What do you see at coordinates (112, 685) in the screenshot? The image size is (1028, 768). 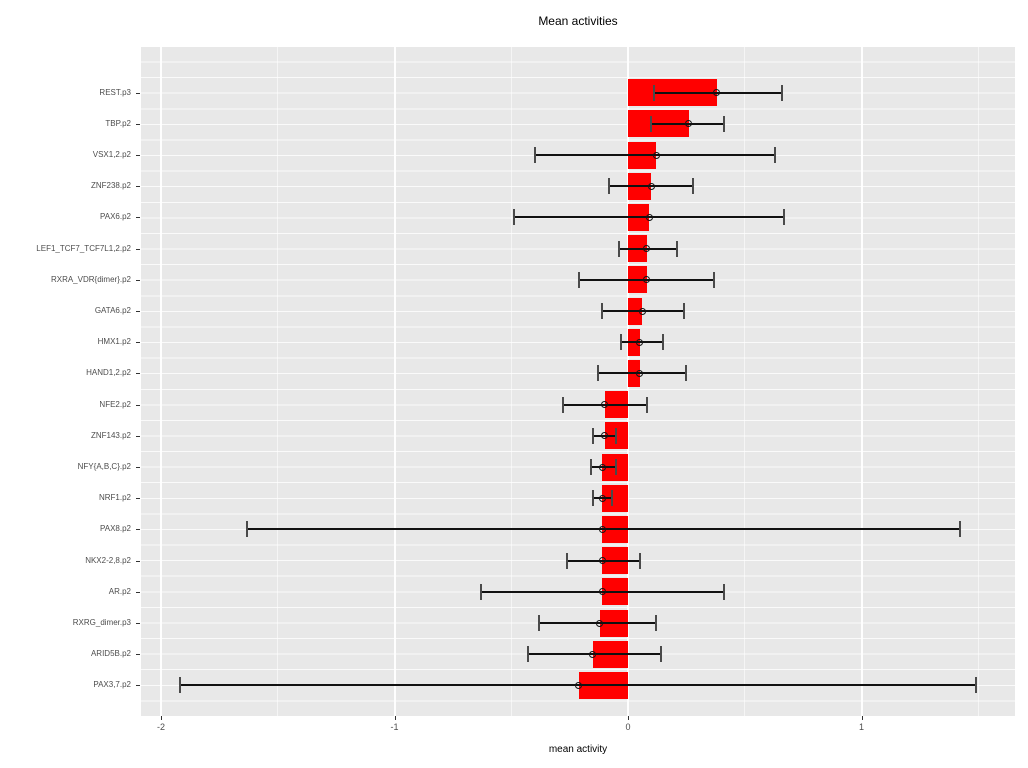 I see `category-label: PAX3,7.p2` at bounding box center [112, 685].